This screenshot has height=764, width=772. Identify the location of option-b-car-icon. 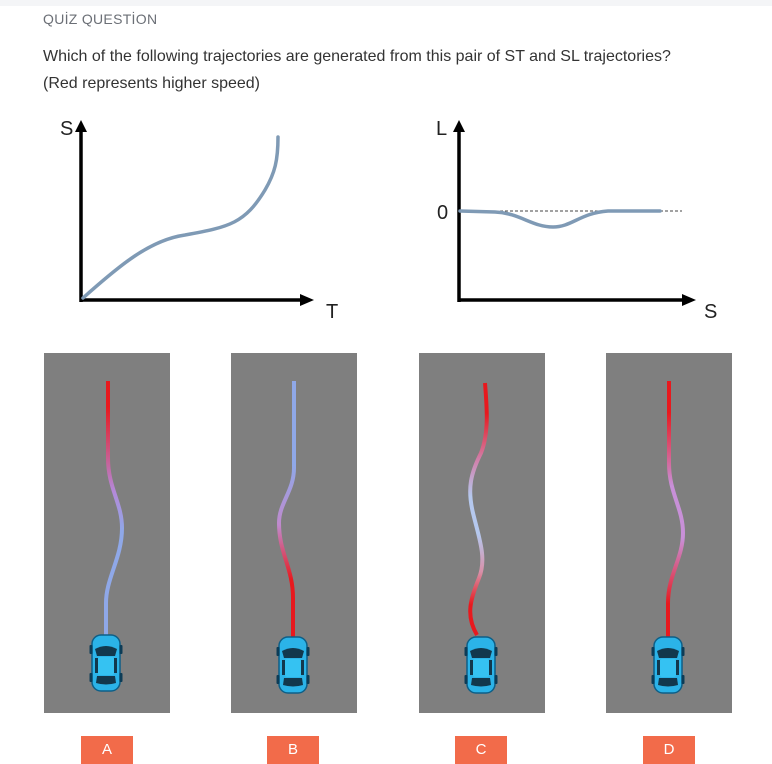
(293, 665).